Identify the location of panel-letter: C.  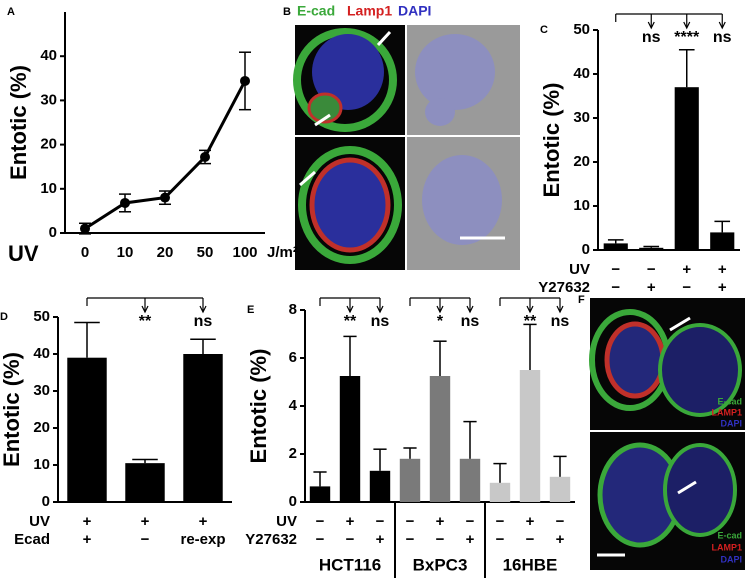
(544, 30).